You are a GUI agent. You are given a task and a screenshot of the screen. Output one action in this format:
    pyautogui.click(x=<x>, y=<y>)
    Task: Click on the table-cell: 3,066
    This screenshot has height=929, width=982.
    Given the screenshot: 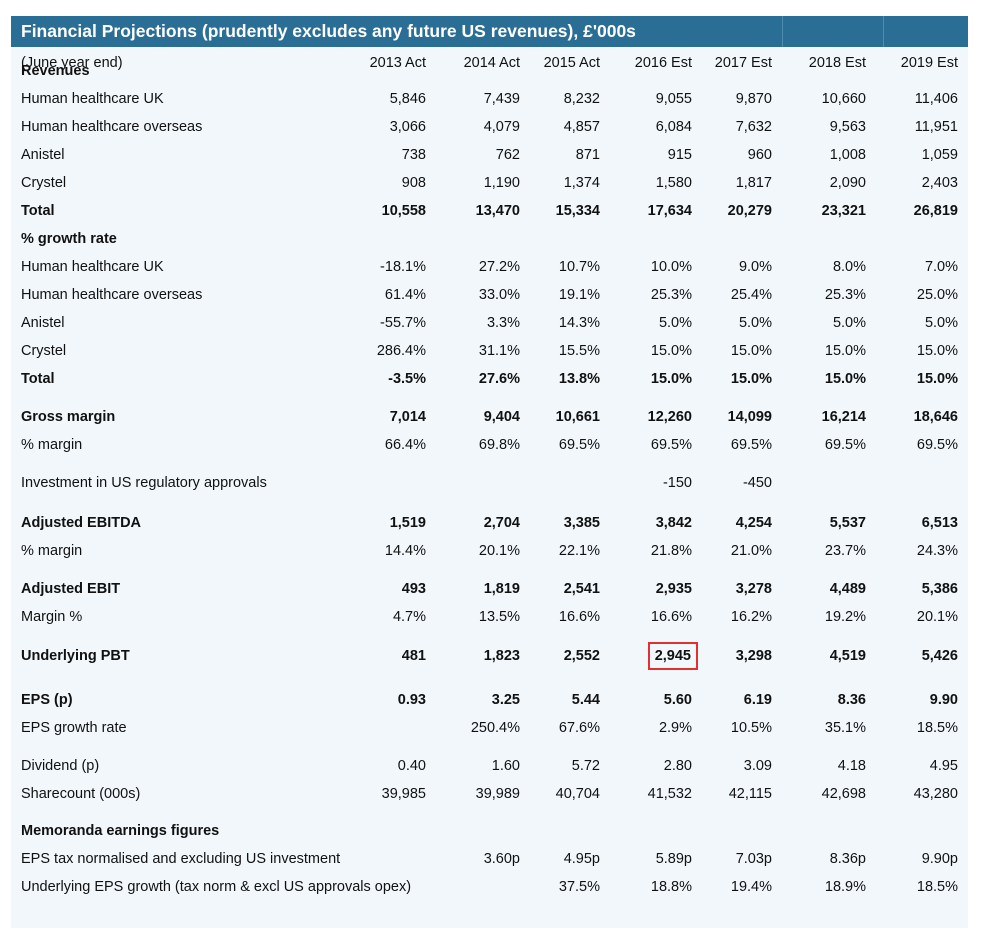 What is the action you would take?
    pyautogui.click(x=407, y=127)
    